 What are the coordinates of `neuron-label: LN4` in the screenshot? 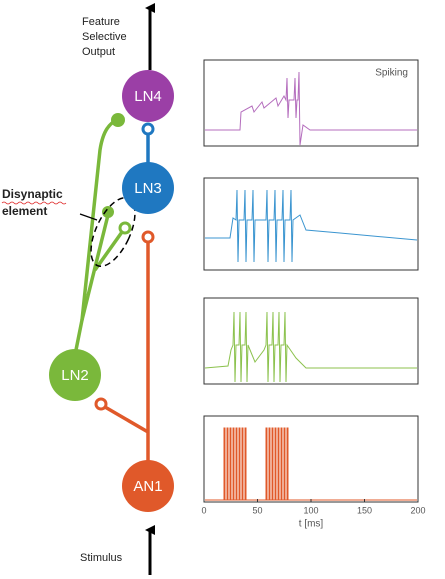 It's located at (148, 96).